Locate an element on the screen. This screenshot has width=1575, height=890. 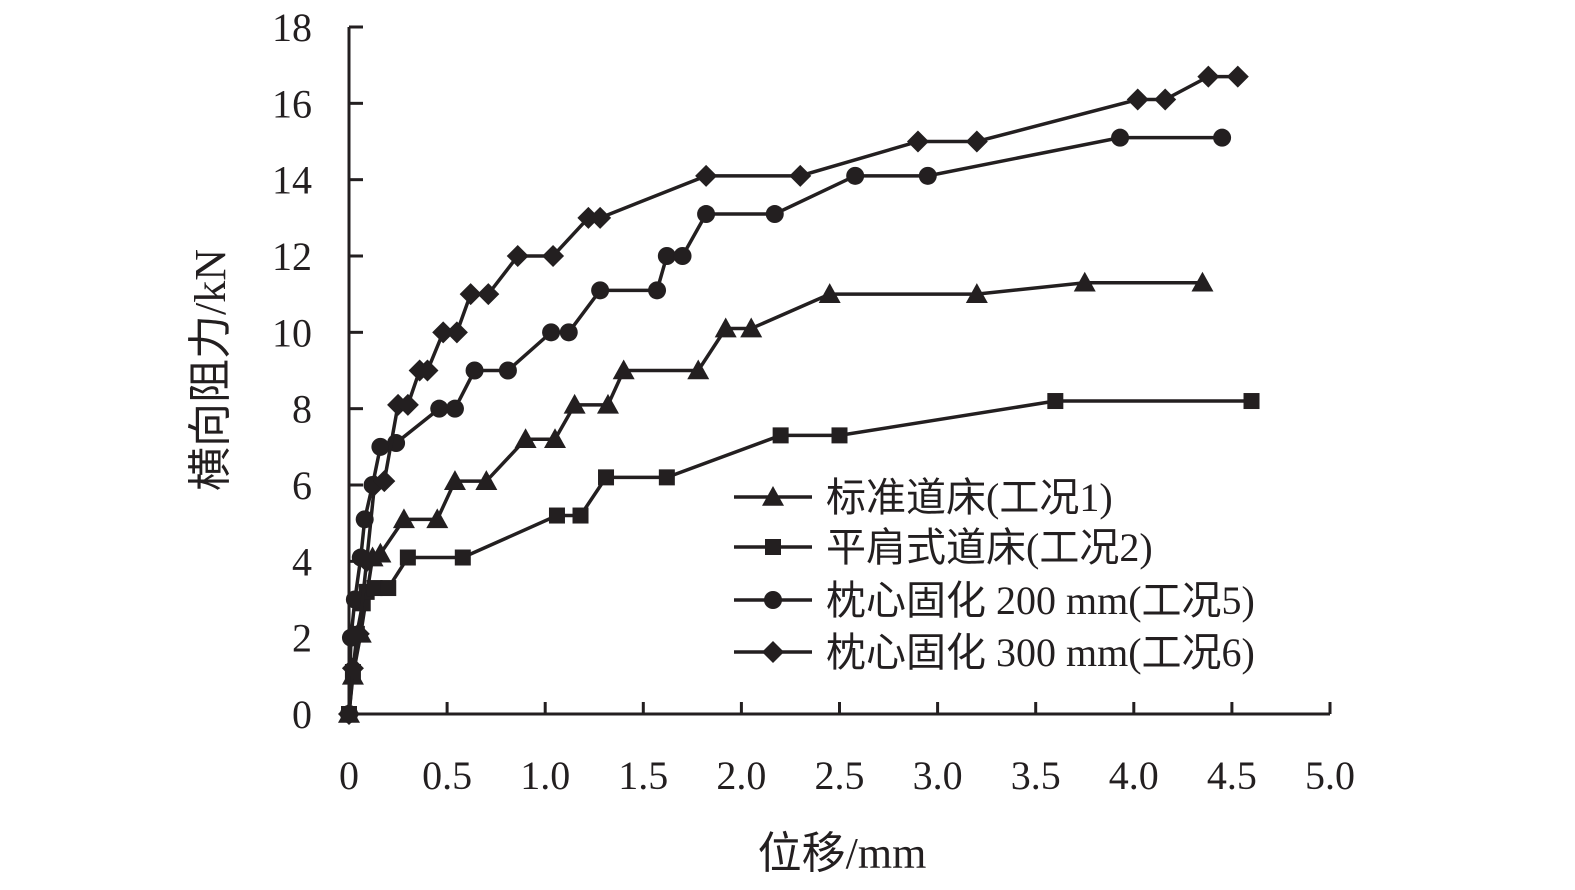
y-tick-label: 14 is located at coordinates (292, 180).